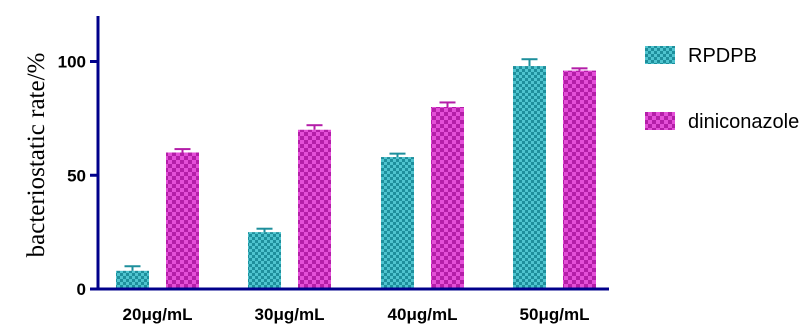  Describe the element at coordinates (660, 121) in the screenshot. I see `legend-swatch-diniconazole` at that location.